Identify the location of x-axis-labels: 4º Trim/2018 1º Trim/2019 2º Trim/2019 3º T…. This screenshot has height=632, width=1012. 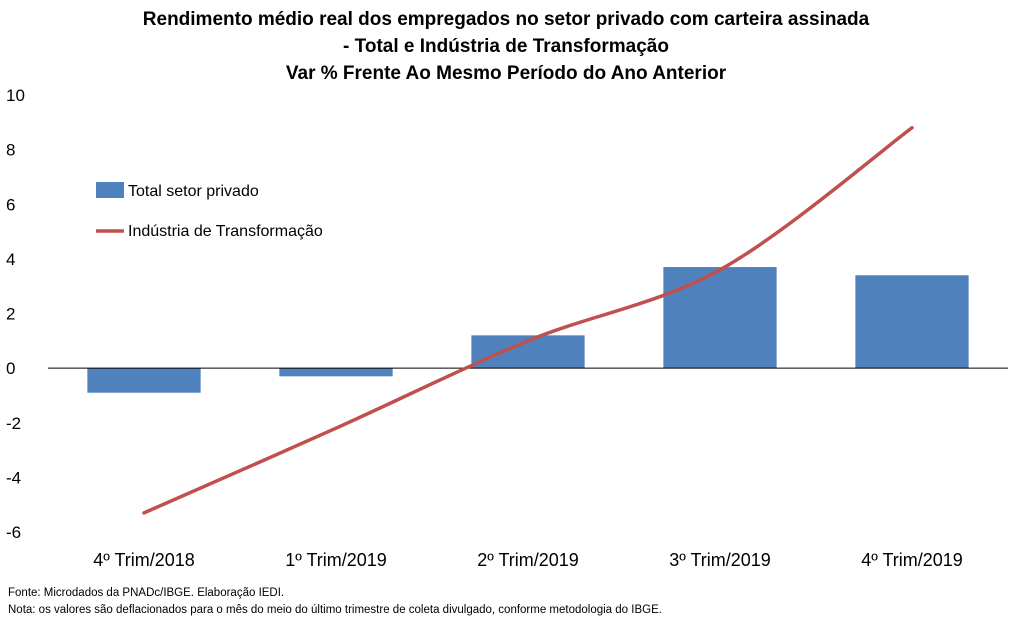
(528, 560).